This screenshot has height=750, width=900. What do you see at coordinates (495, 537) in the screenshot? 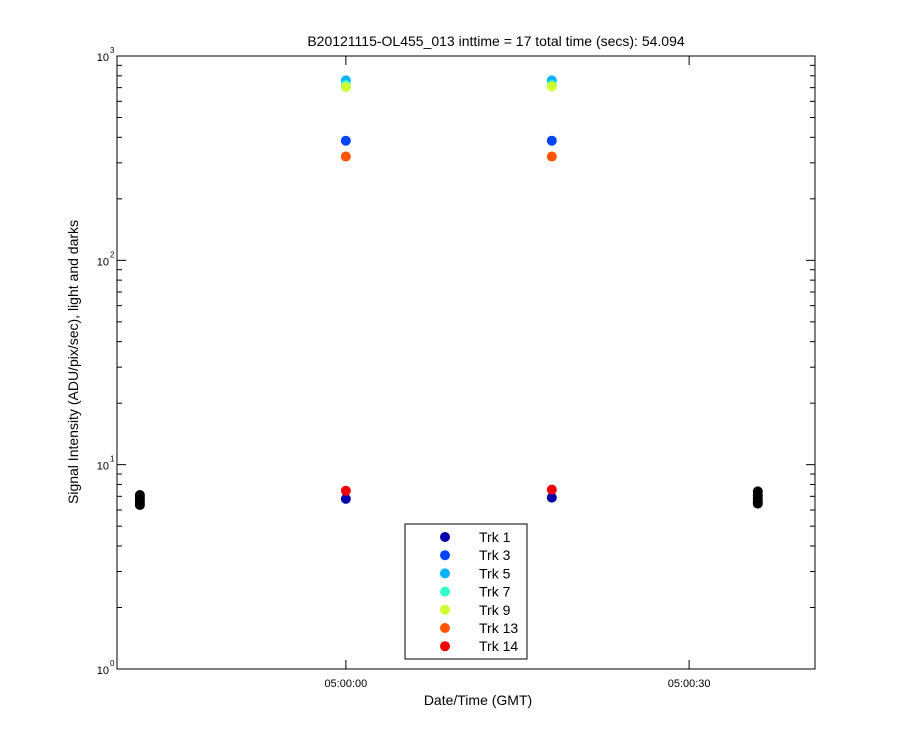
I see `legend-label: Trk 1` at bounding box center [495, 537].